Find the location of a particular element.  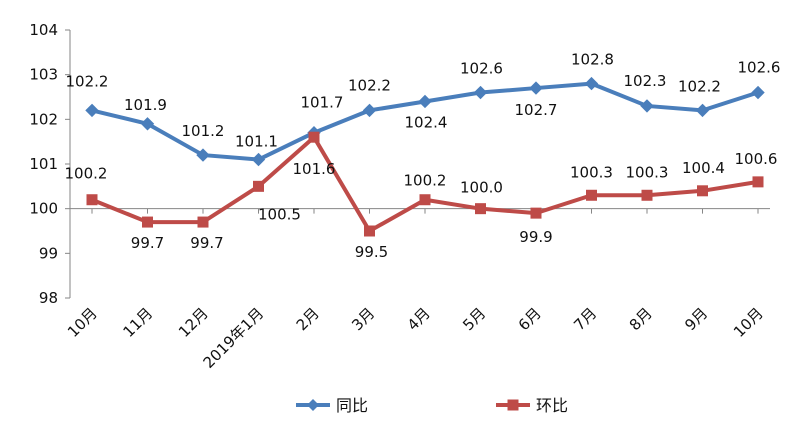

x-tick-label: 4月 is located at coordinates (419, 319).